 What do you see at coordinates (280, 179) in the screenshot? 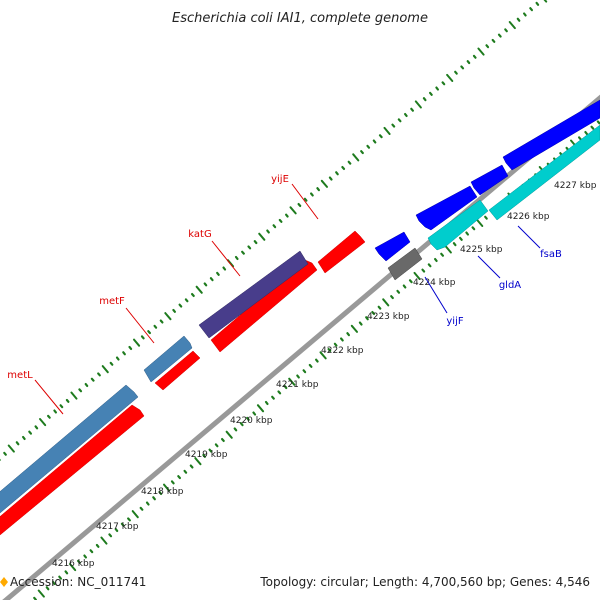
I see `gene-label-yijE-text: yijE` at bounding box center [280, 179].